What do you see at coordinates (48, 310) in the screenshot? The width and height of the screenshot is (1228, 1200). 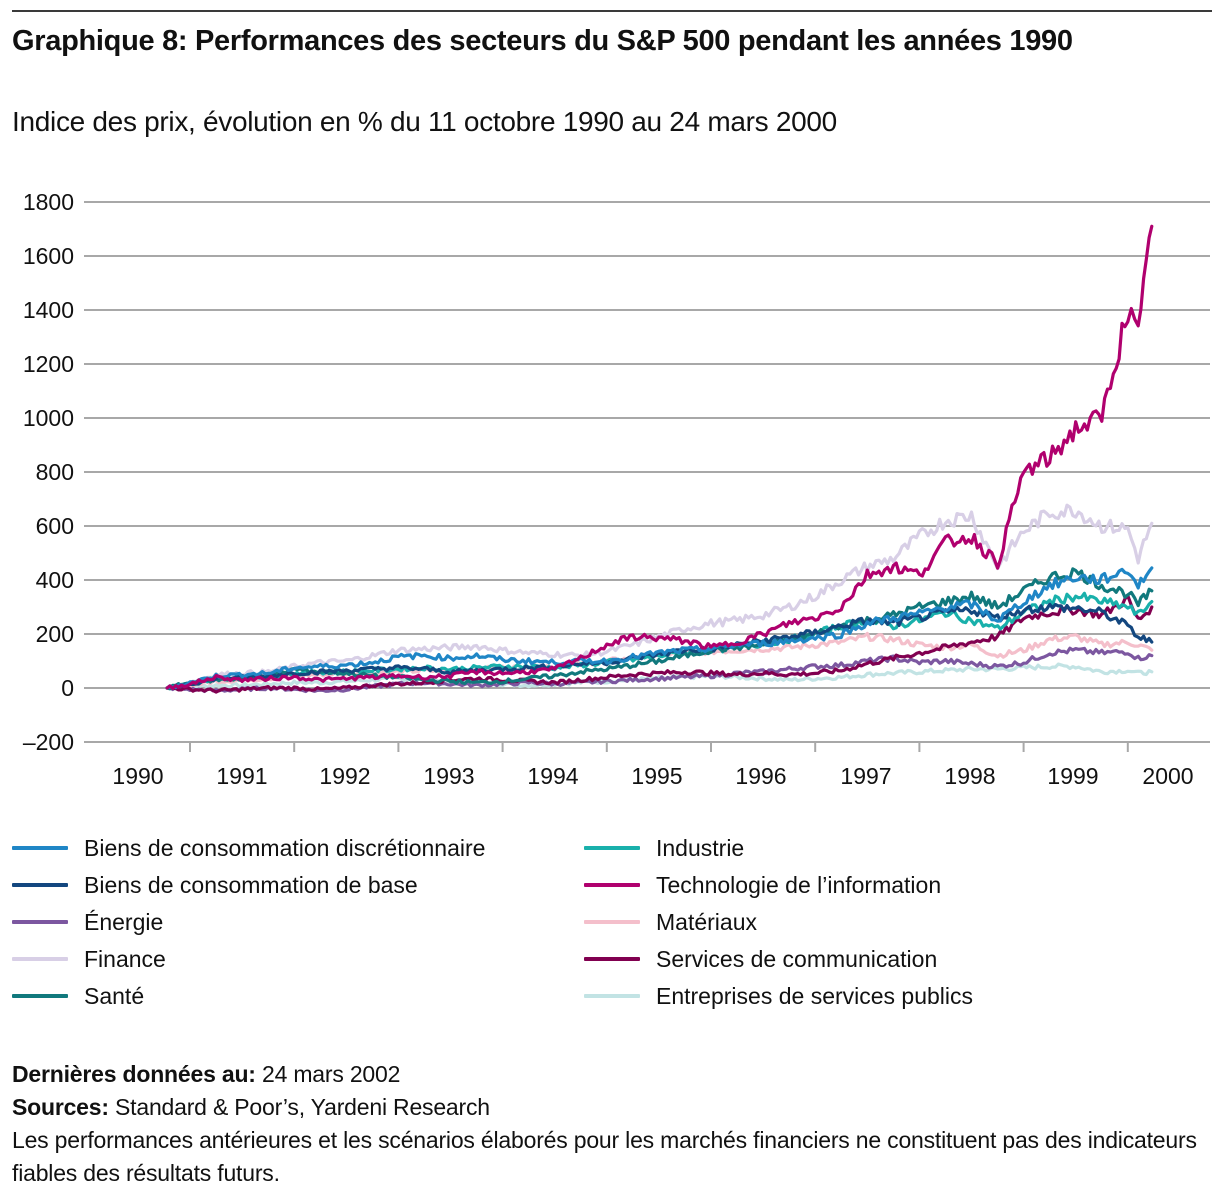 I see `y-tick-label: 1400` at bounding box center [48, 310].